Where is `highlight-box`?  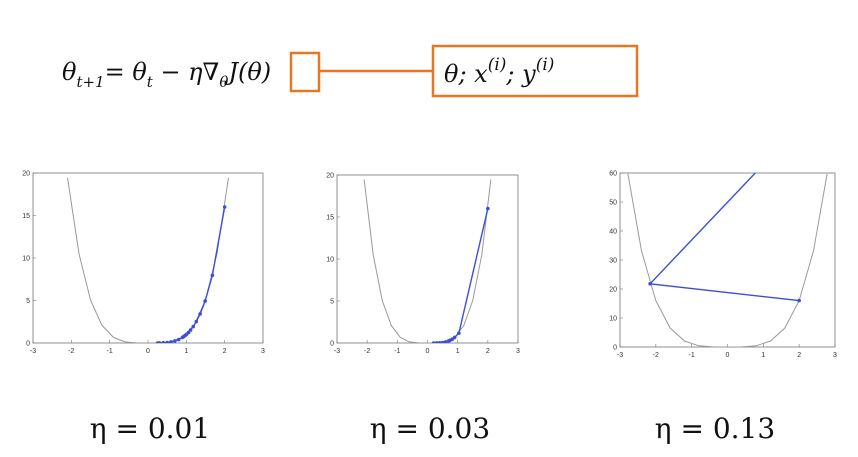 highlight-box is located at coordinates (305, 72).